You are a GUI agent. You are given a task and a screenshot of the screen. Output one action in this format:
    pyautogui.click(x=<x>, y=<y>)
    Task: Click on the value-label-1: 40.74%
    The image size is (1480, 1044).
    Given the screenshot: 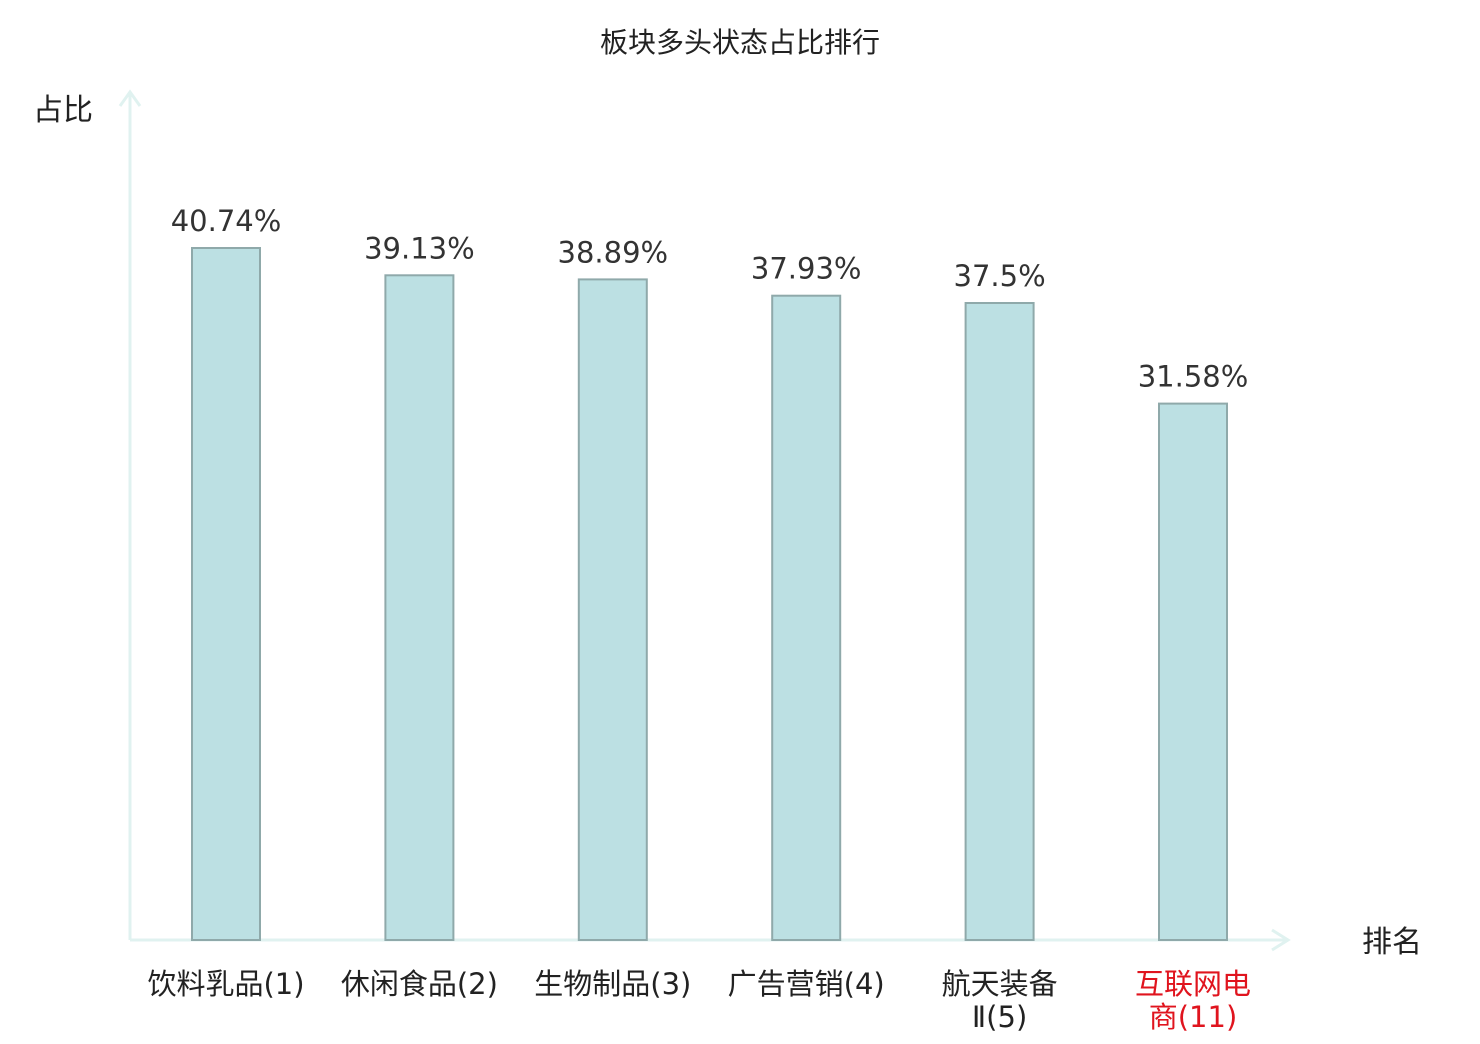 What is the action you would take?
    pyautogui.click(x=226, y=221)
    